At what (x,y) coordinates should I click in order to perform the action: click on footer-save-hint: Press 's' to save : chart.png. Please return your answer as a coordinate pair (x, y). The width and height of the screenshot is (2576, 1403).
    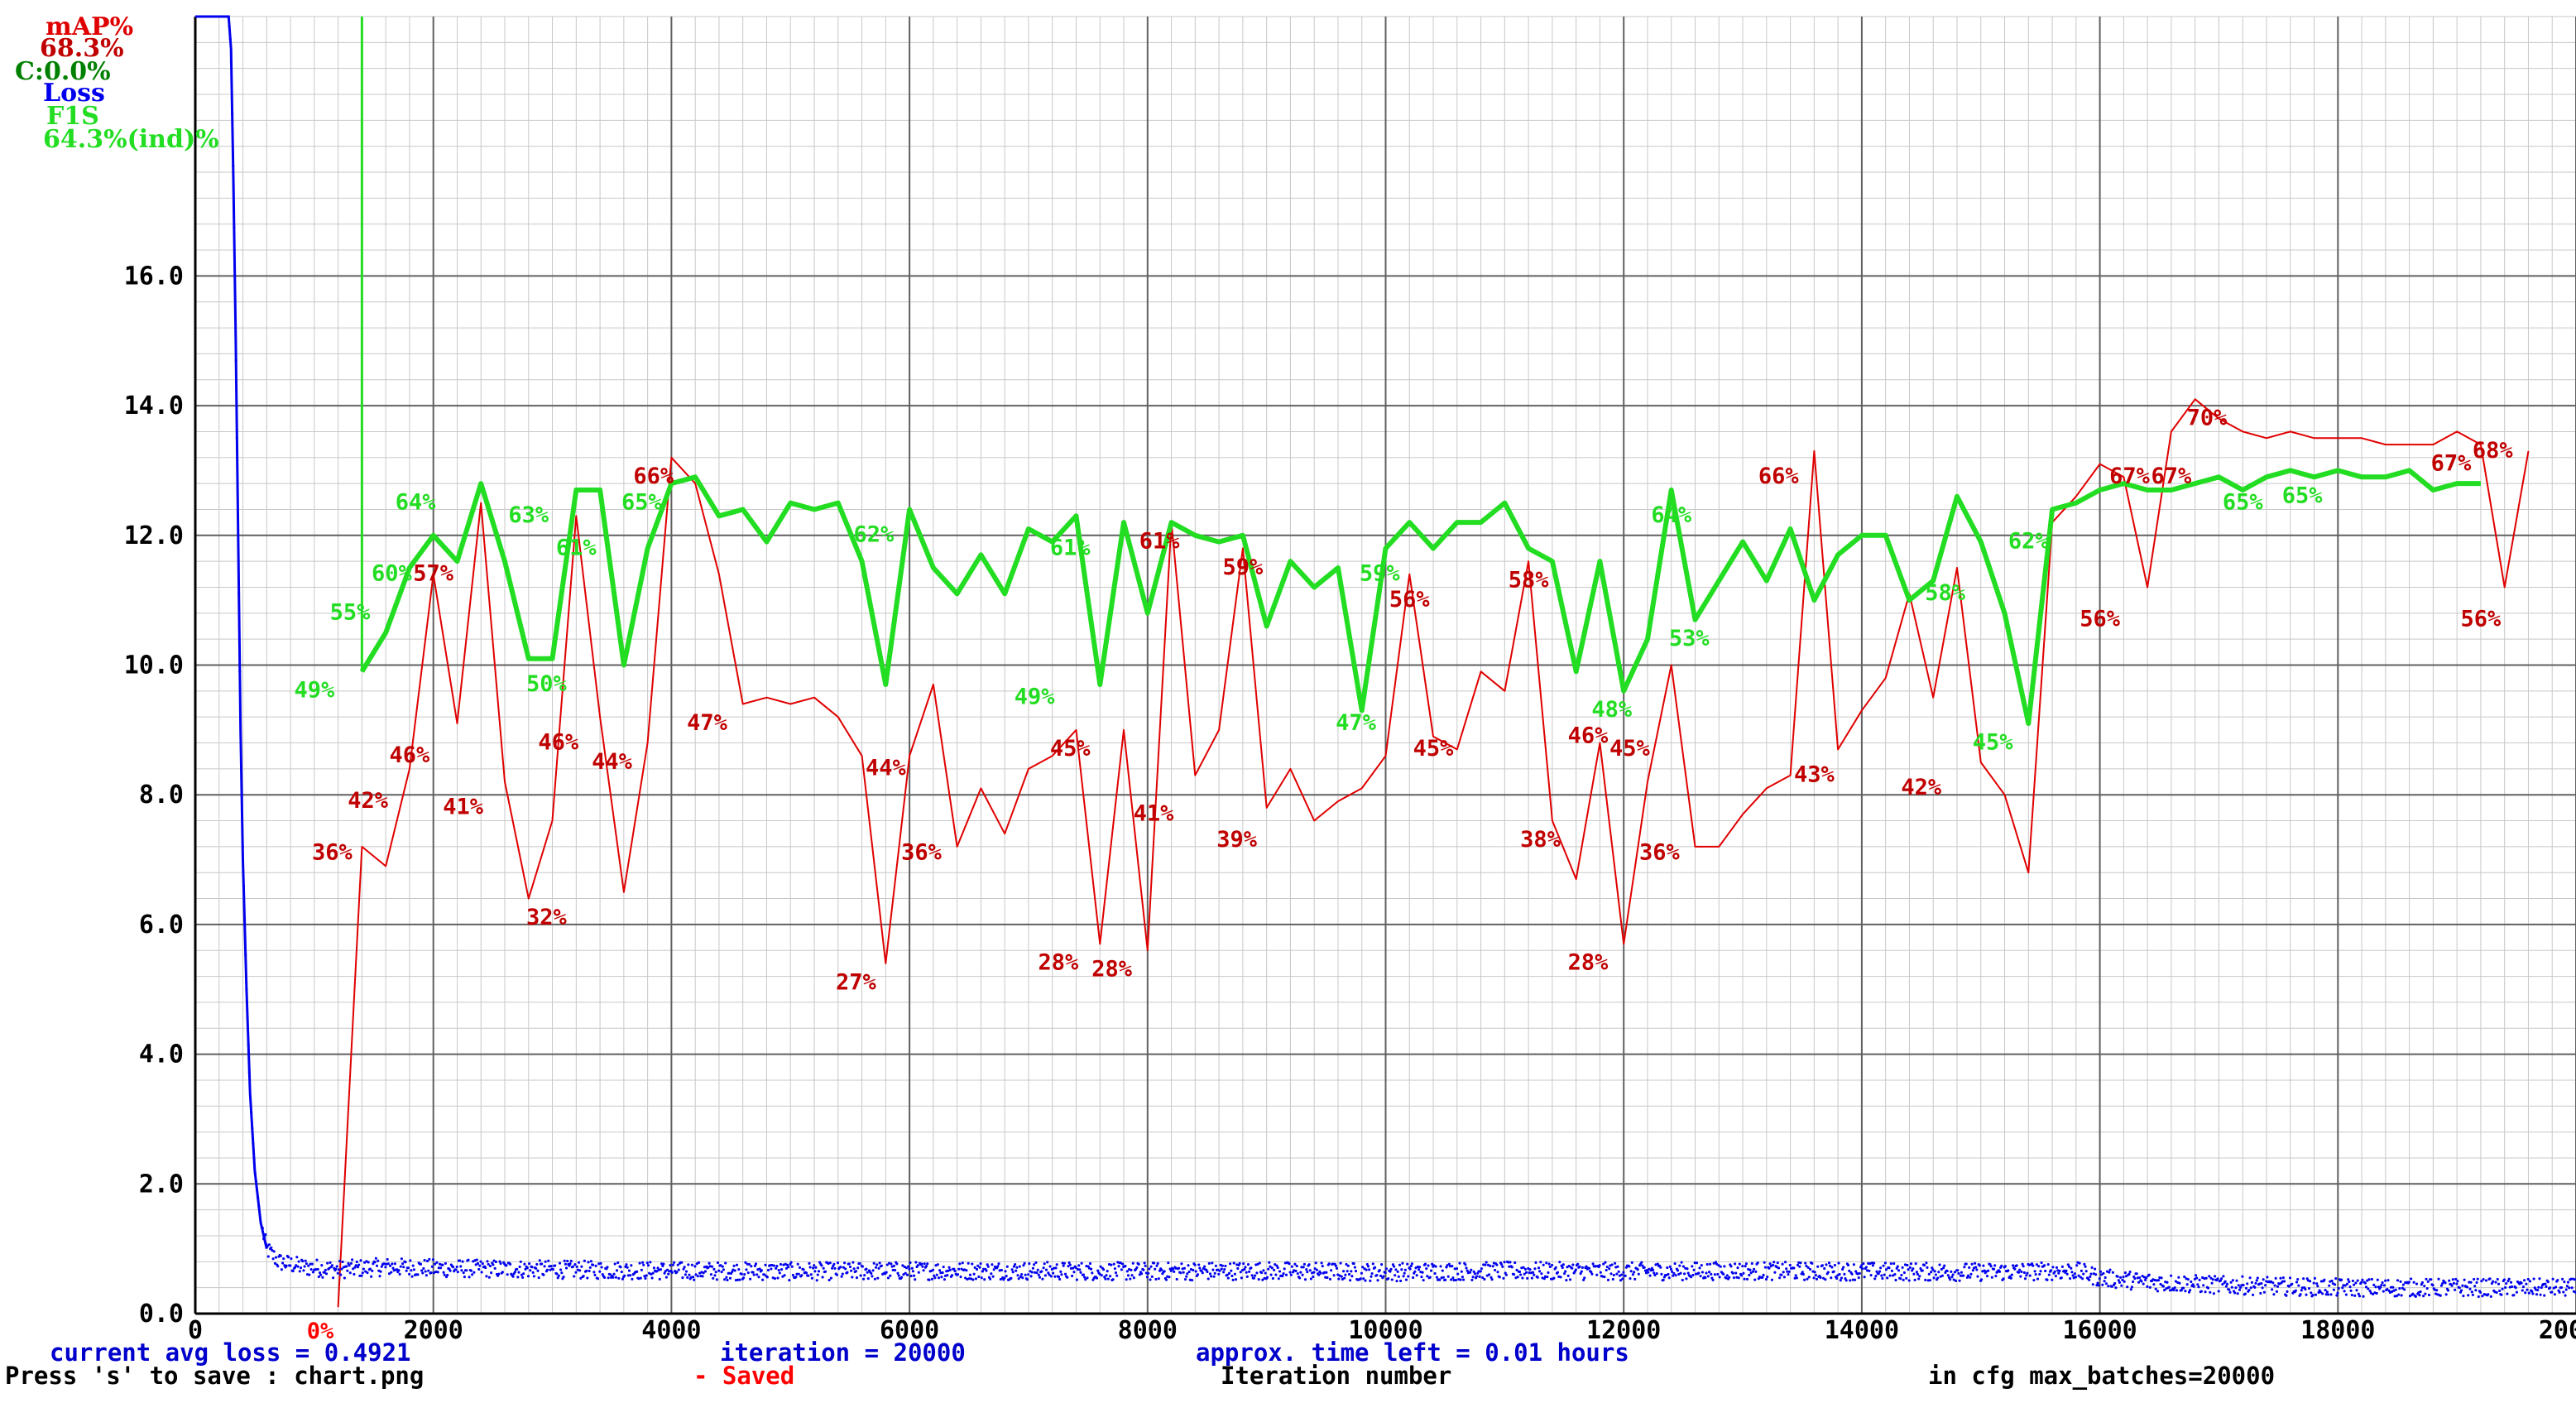
    Looking at the image, I should click on (215, 1376).